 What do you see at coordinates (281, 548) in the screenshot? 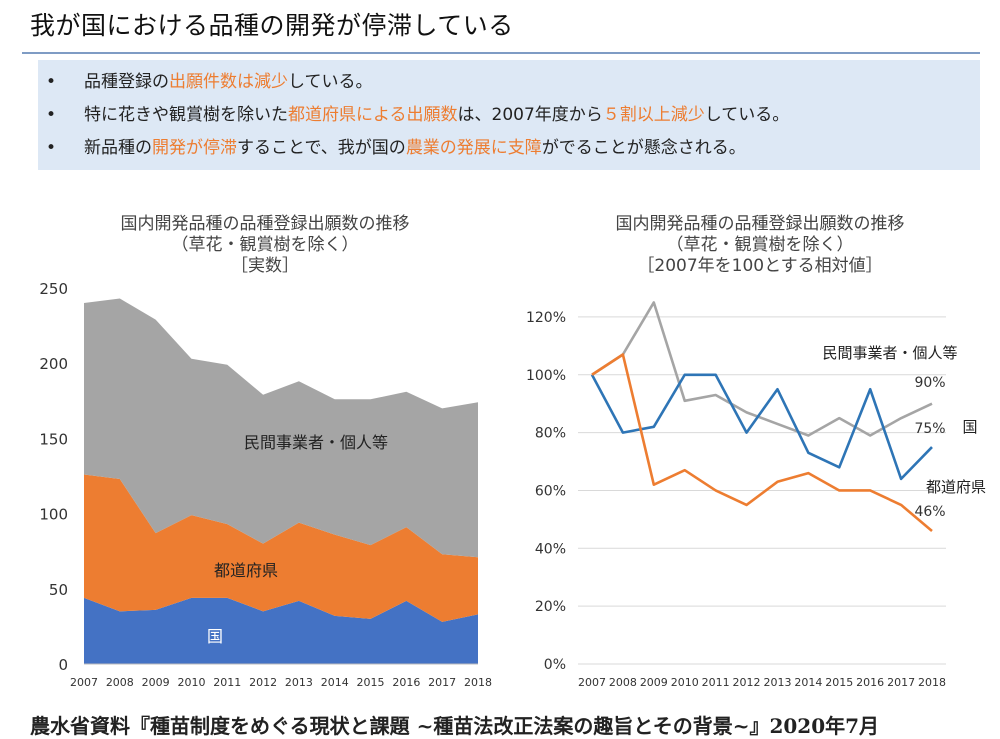
I see `area-todofuken` at bounding box center [281, 548].